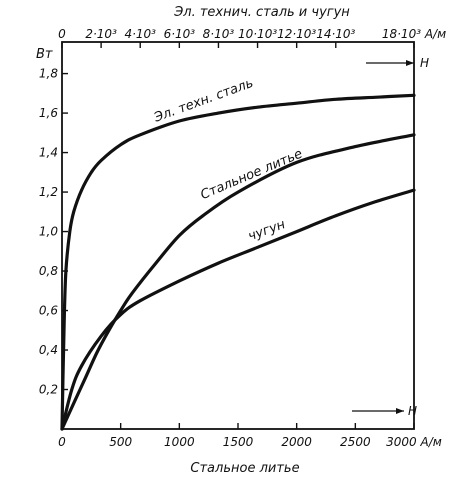  What do you see at coordinates (48, 311) in the screenshot?
I see `y-tick-label: 0,6` at bounding box center [48, 311].